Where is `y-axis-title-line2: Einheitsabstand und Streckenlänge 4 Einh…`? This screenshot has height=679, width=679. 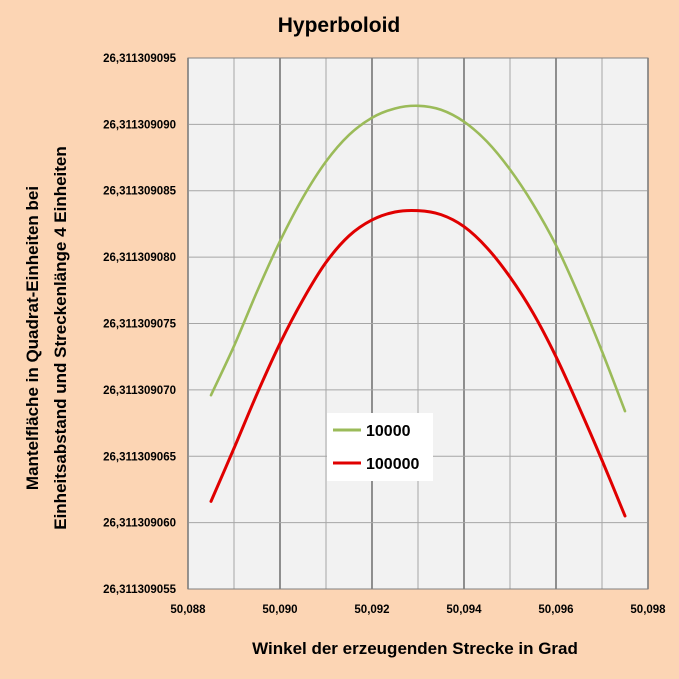
y-axis-title-line2: Einheitsabstand und Streckenlänge 4 Einh… is located at coordinates (60, 338).